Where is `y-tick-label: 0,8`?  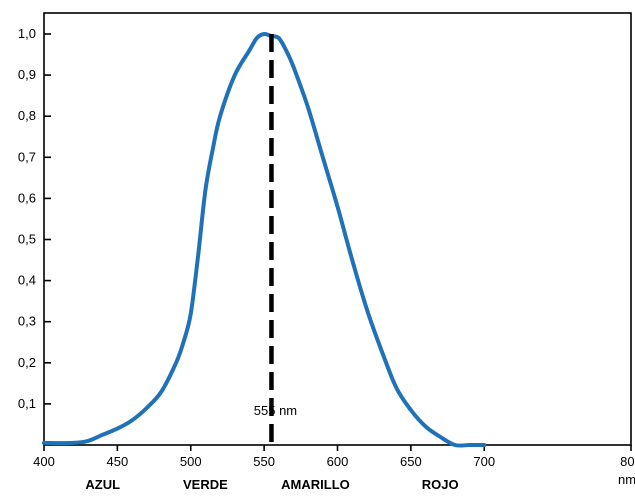
y-tick-label: 0,8 is located at coordinates (27, 115).